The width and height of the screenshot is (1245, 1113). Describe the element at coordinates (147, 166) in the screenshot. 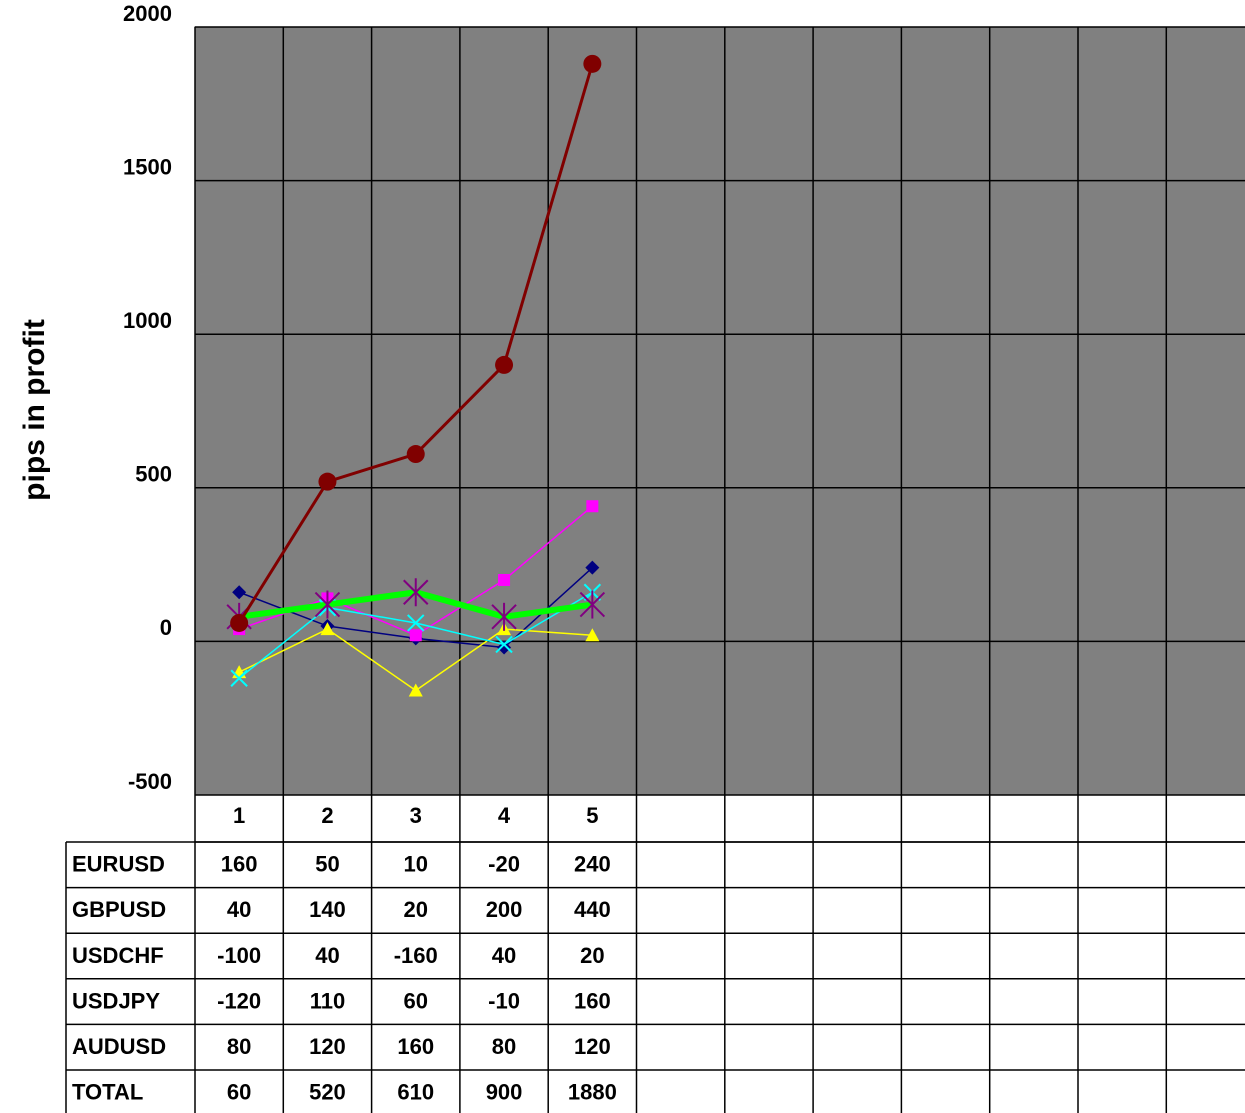

I see `y-tick-label: 1500` at that location.